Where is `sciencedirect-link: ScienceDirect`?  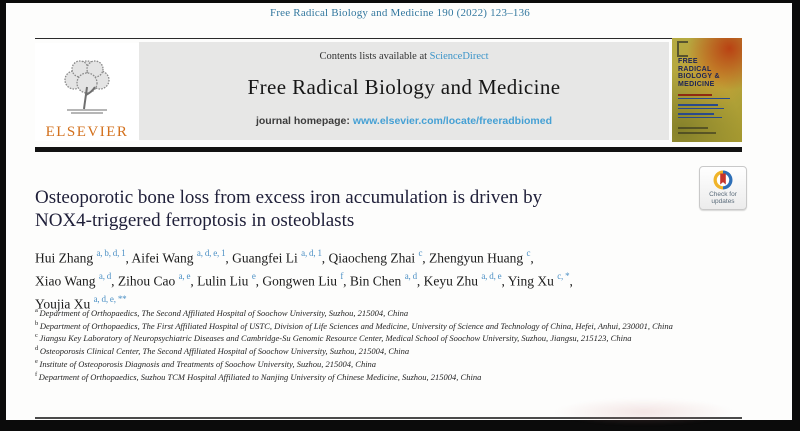
sciencedirect-link: ScienceDirect is located at coordinates (459, 56).